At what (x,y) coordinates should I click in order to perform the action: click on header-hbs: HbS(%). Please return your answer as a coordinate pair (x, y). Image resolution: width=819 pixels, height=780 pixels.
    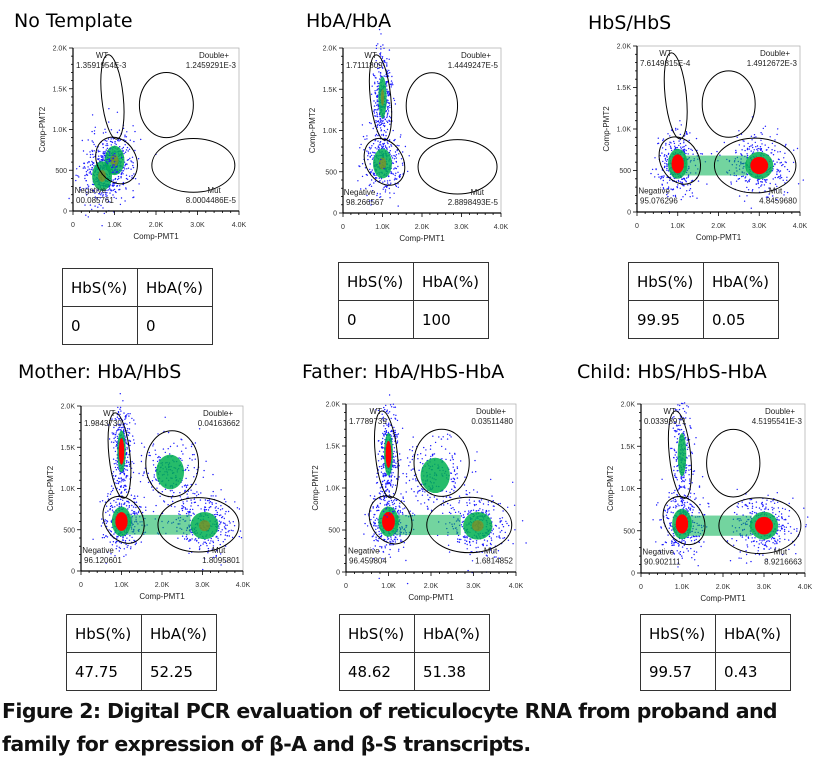
    Looking at the image, I should click on (100, 287).